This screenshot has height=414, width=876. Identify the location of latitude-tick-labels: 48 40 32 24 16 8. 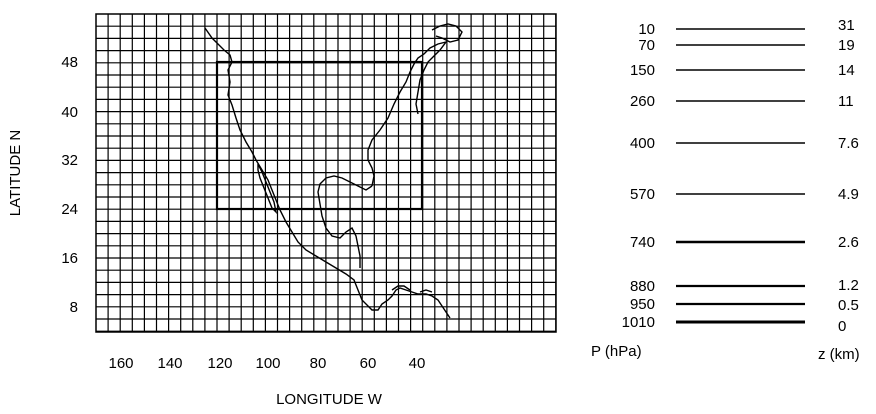
(69, 185).